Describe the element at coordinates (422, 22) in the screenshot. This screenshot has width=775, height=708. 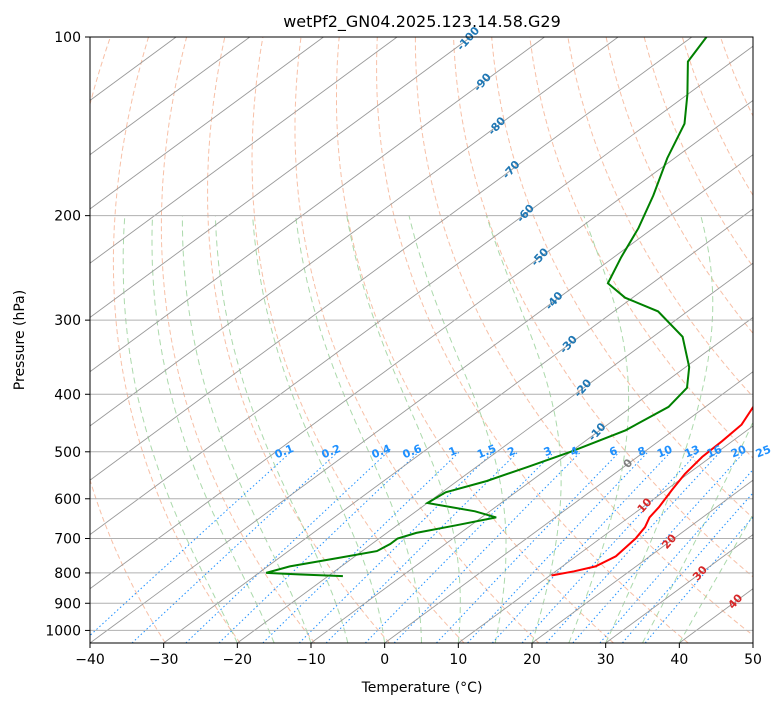
I see `chart-title: wetPf2_GN04.2025.123.14.58.G29` at that location.